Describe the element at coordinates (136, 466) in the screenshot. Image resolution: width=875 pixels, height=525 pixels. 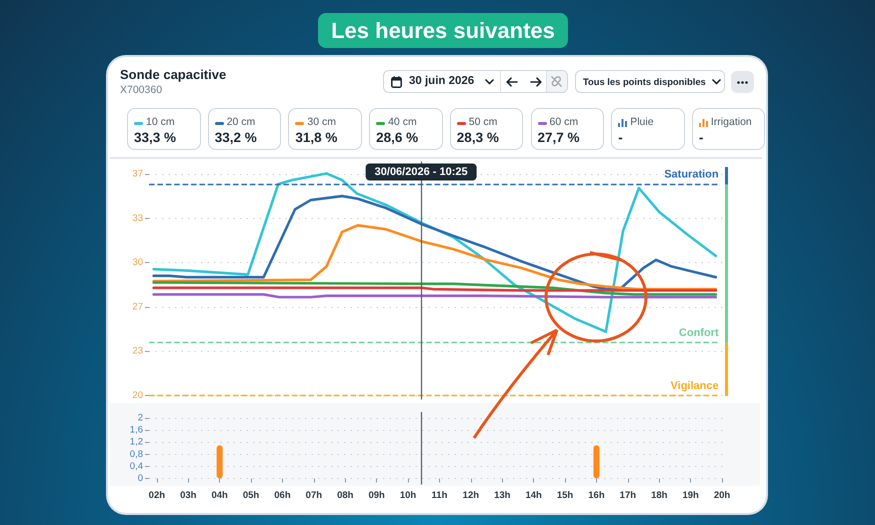
I see `y-tick-label: 0,4` at that location.